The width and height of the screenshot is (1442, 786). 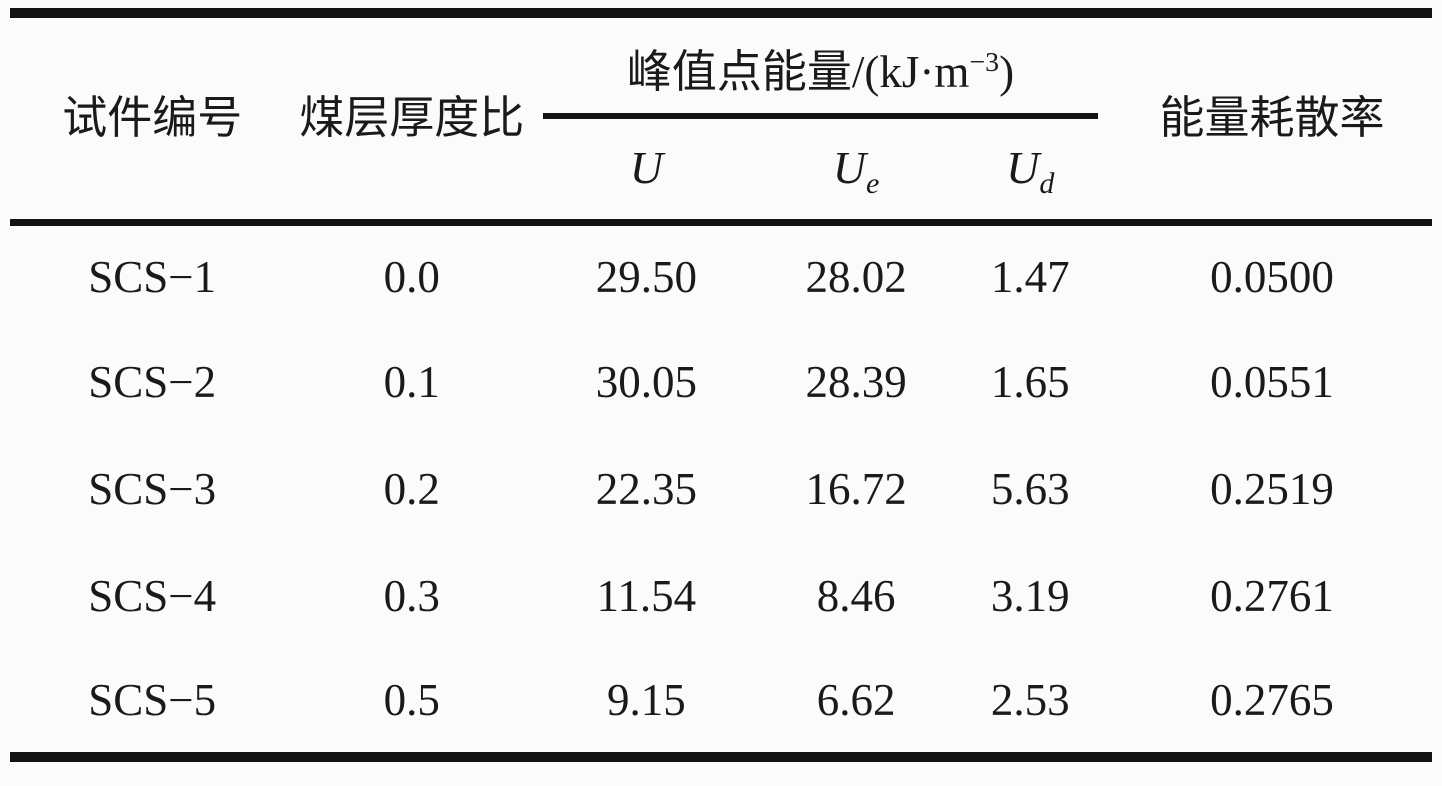 I want to click on ue-subscript: e, so click(x=873, y=184).